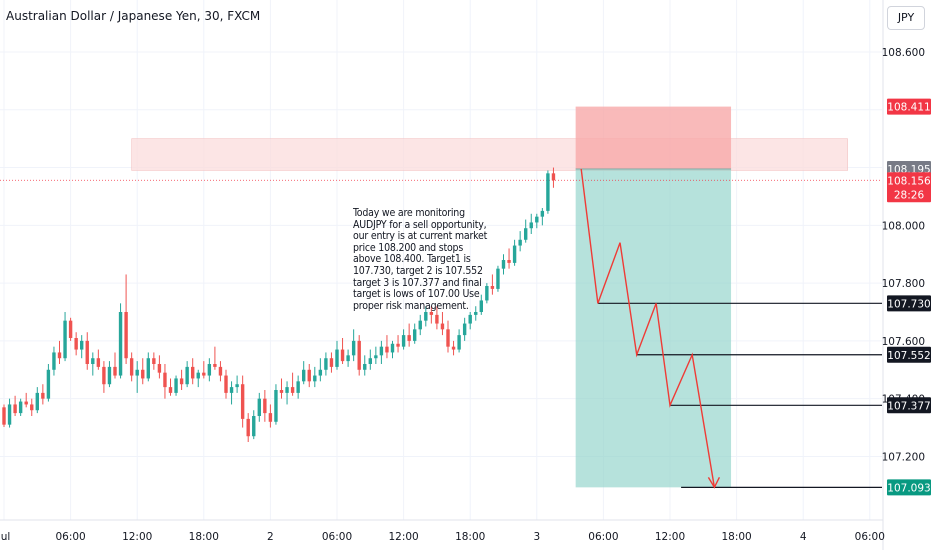  I want to click on projection-zigzag, so click(648, 328).